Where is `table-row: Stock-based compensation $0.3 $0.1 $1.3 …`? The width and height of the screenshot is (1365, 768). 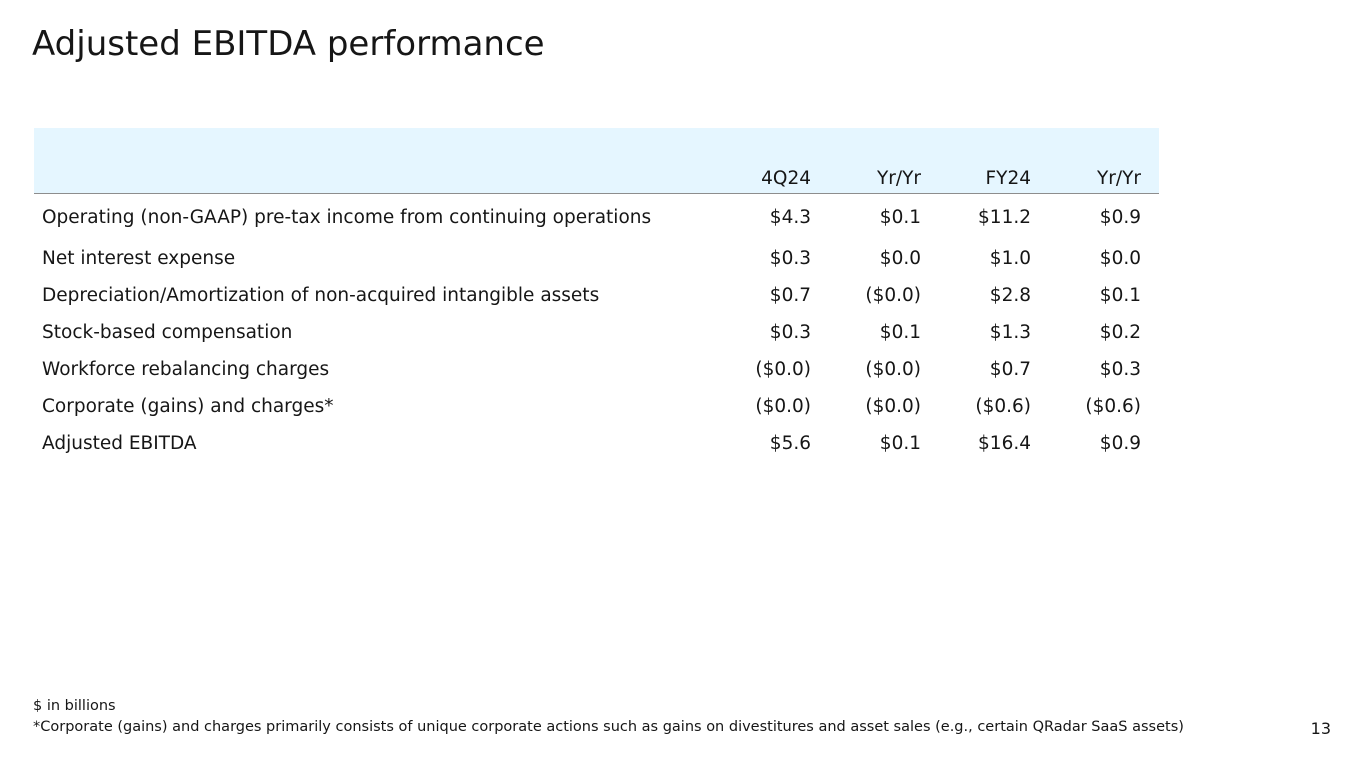 table-row: Stock-based compensation $0.3 $0.1 $1.3 … is located at coordinates (596, 332).